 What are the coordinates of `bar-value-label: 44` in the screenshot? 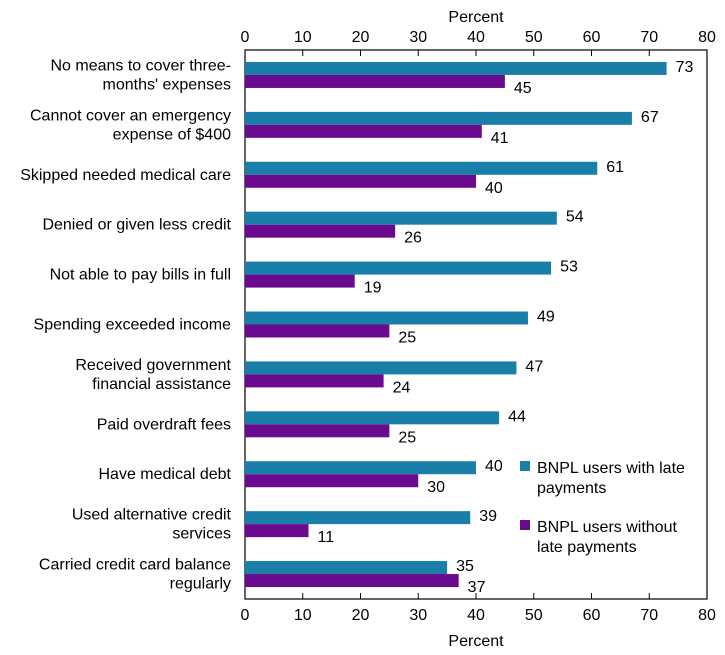 It's located at (517, 416).